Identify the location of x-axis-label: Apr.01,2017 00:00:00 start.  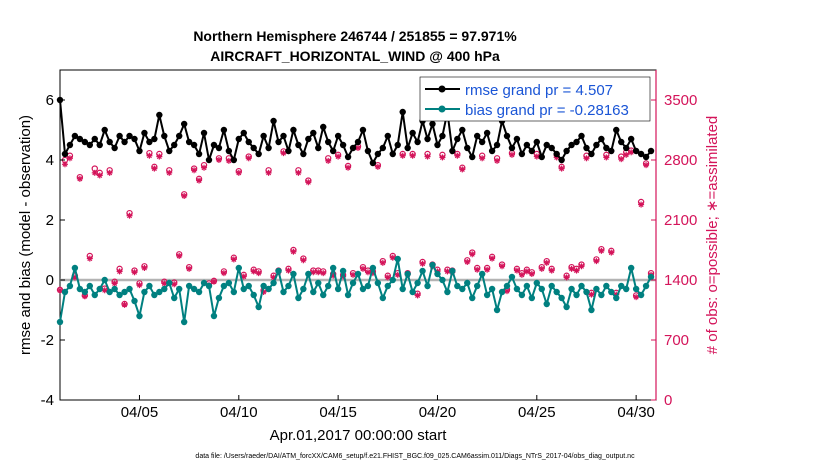
(359, 435).